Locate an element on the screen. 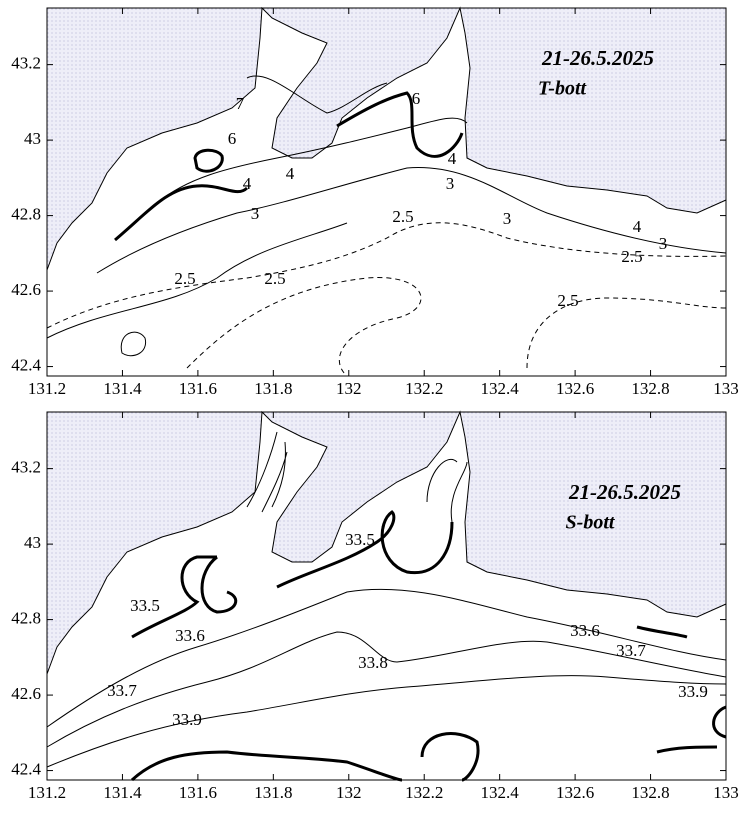 The height and width of the screenshot is (816, 746). contour-label: 7 is located at coordinates (240, 103).